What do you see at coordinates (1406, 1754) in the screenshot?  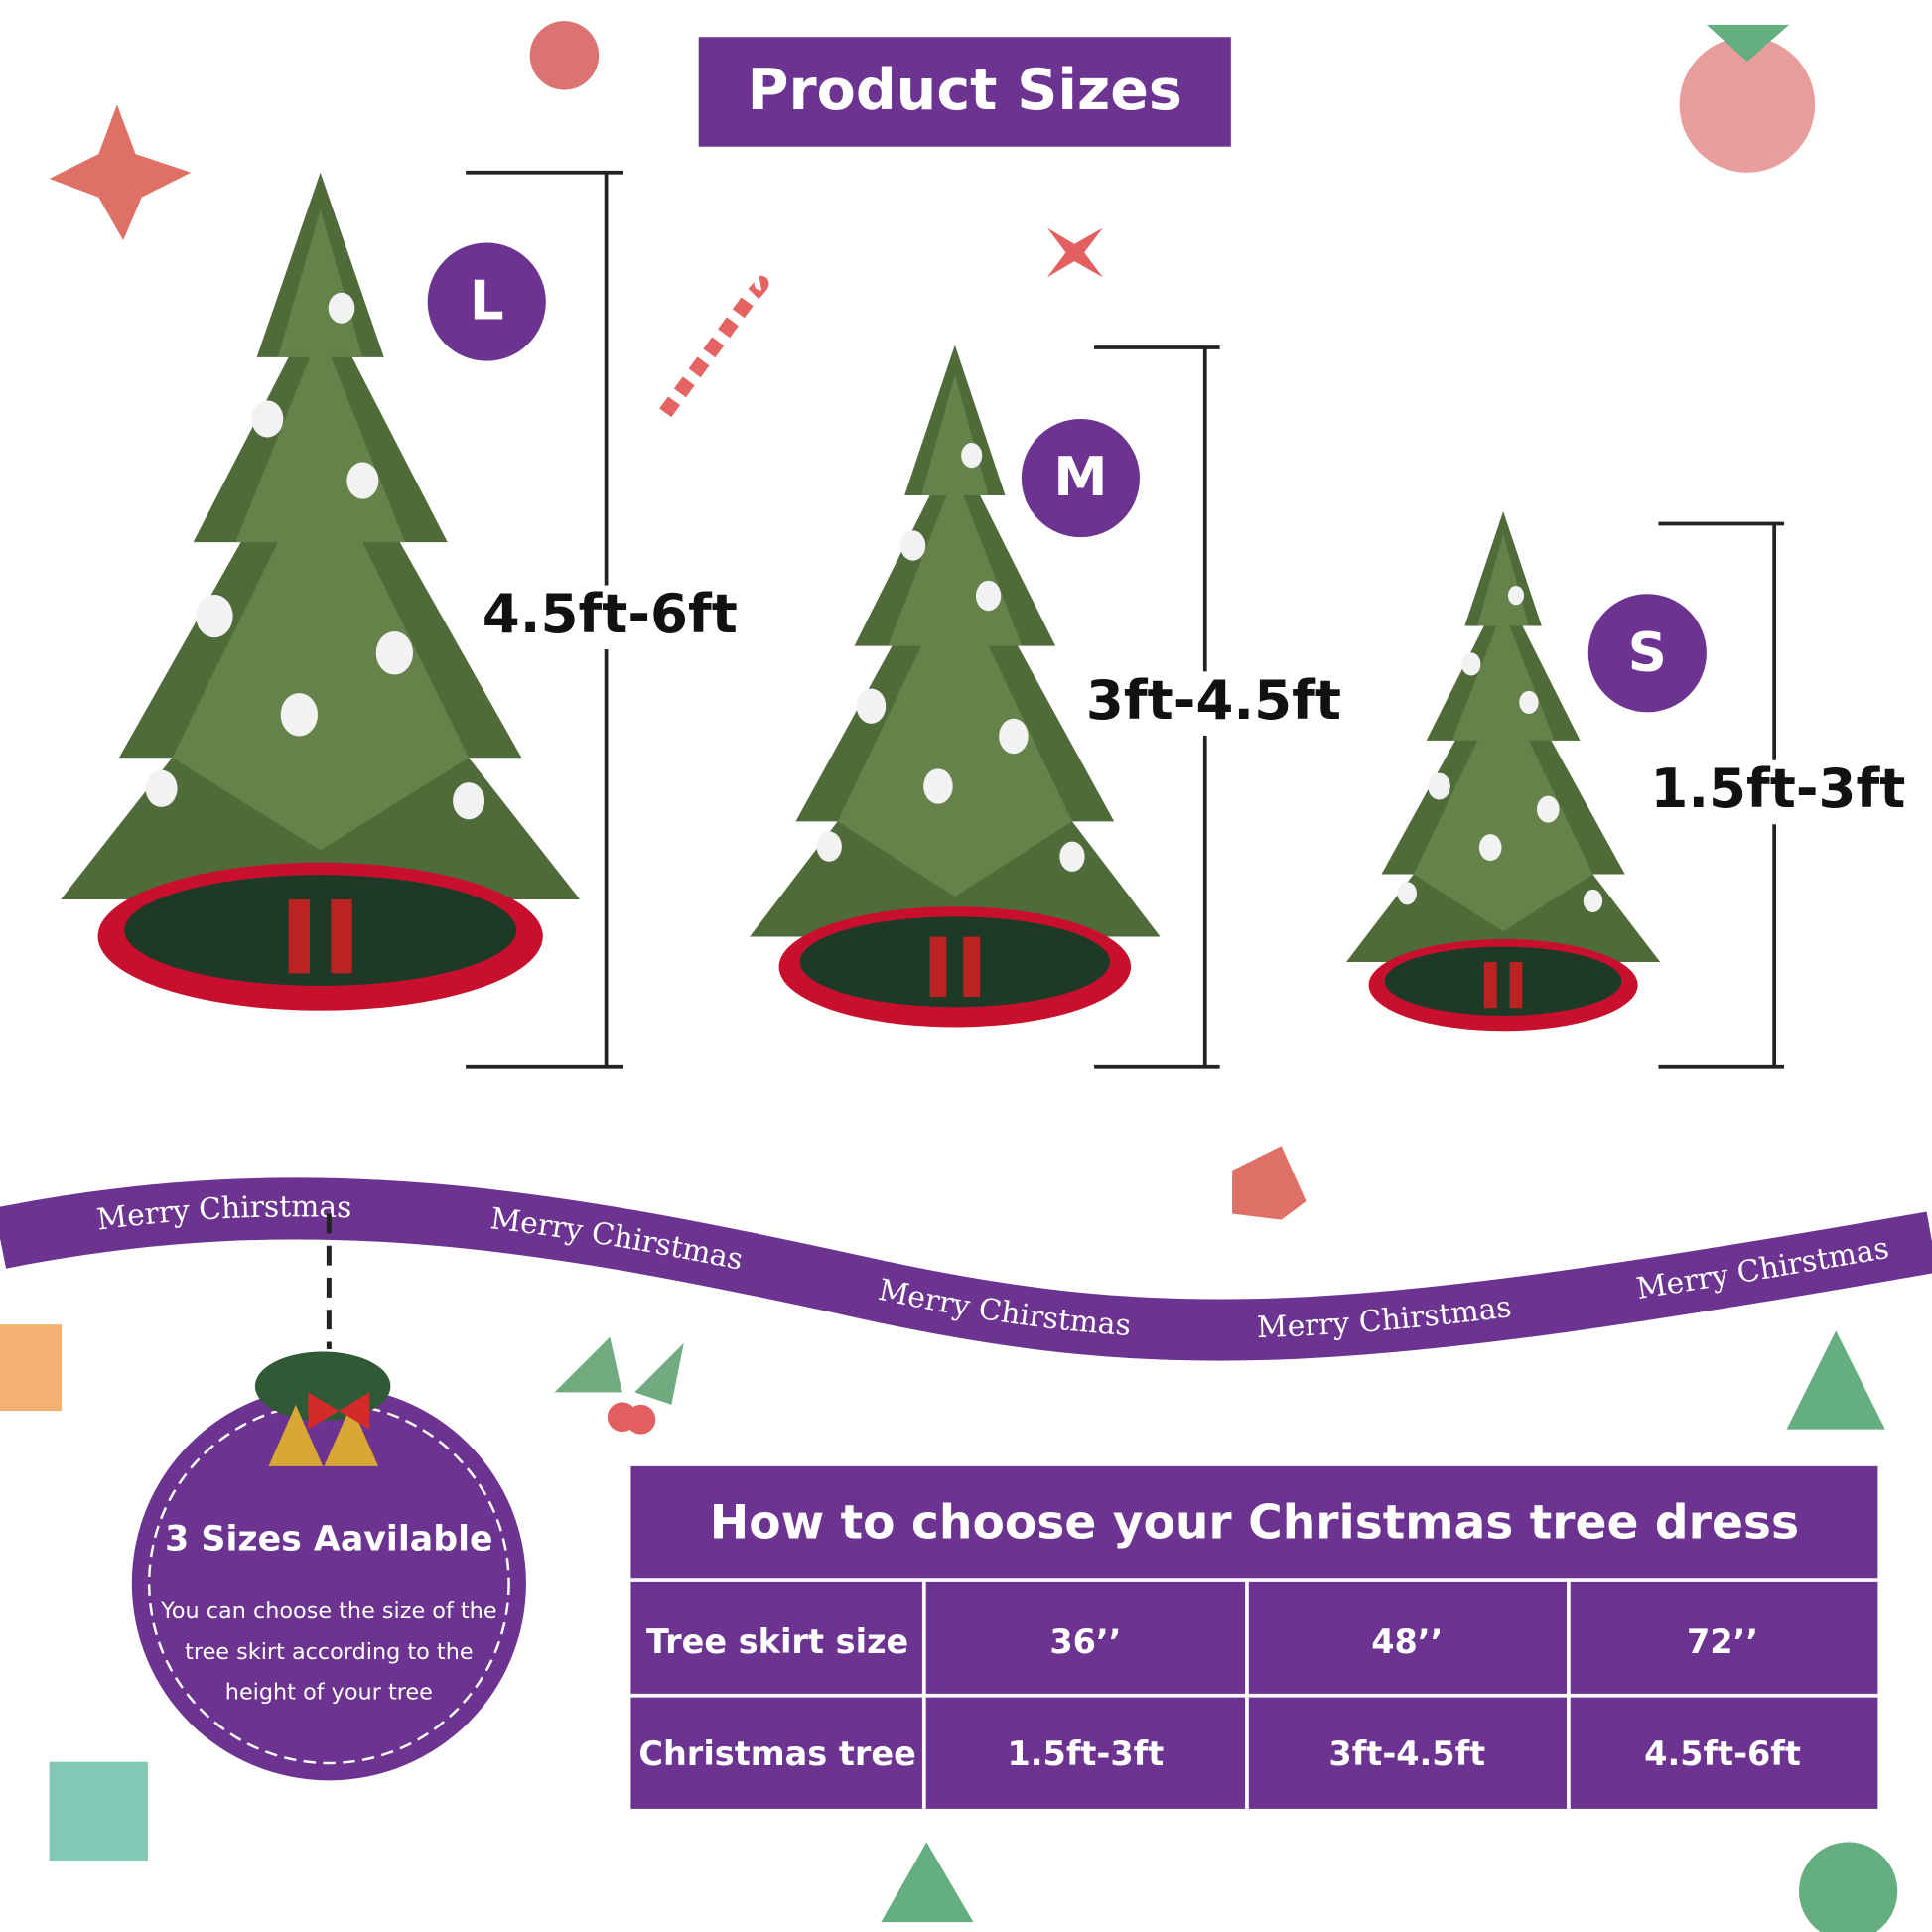 I see `table-cell: 3ft-4.5ft` at bounding box center [1406, 1754].